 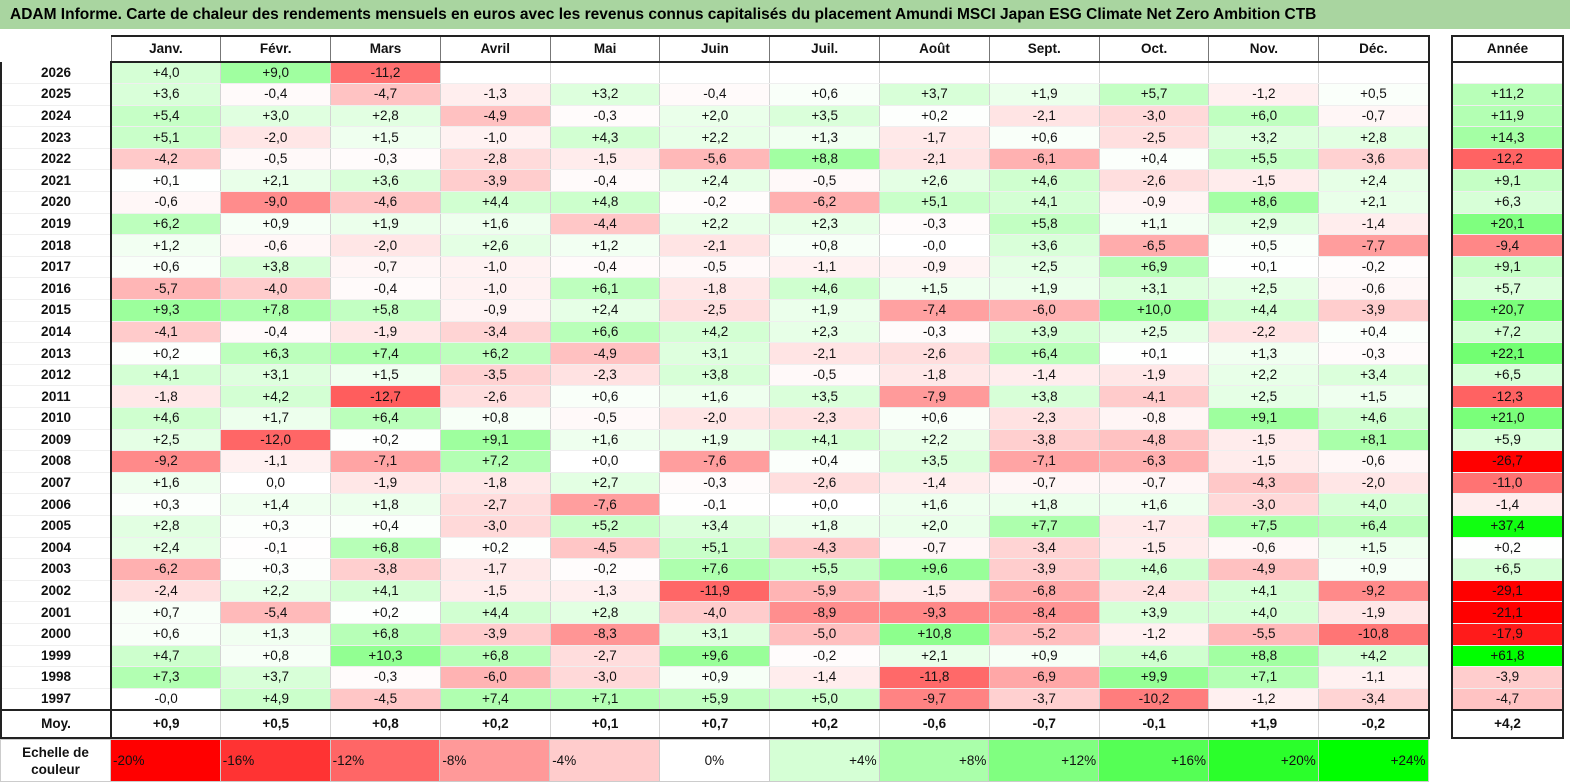 What do you see at coordinates (825, 483) in the screenshot?
I see `heat-cell-2007-juil: -2,6` at bounding box center [825, 483].